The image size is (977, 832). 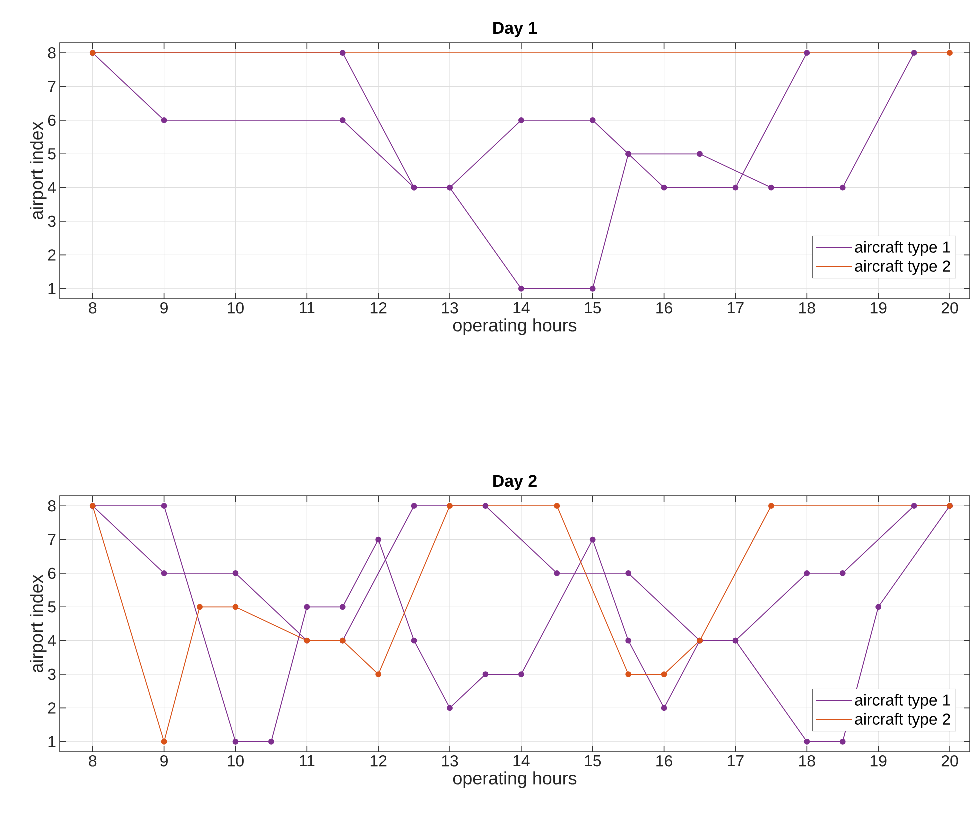 What do you see at coordinates (516, 30) in the screenshot?
I see `chart-title: Day 1` at bounding box center [516, 30].